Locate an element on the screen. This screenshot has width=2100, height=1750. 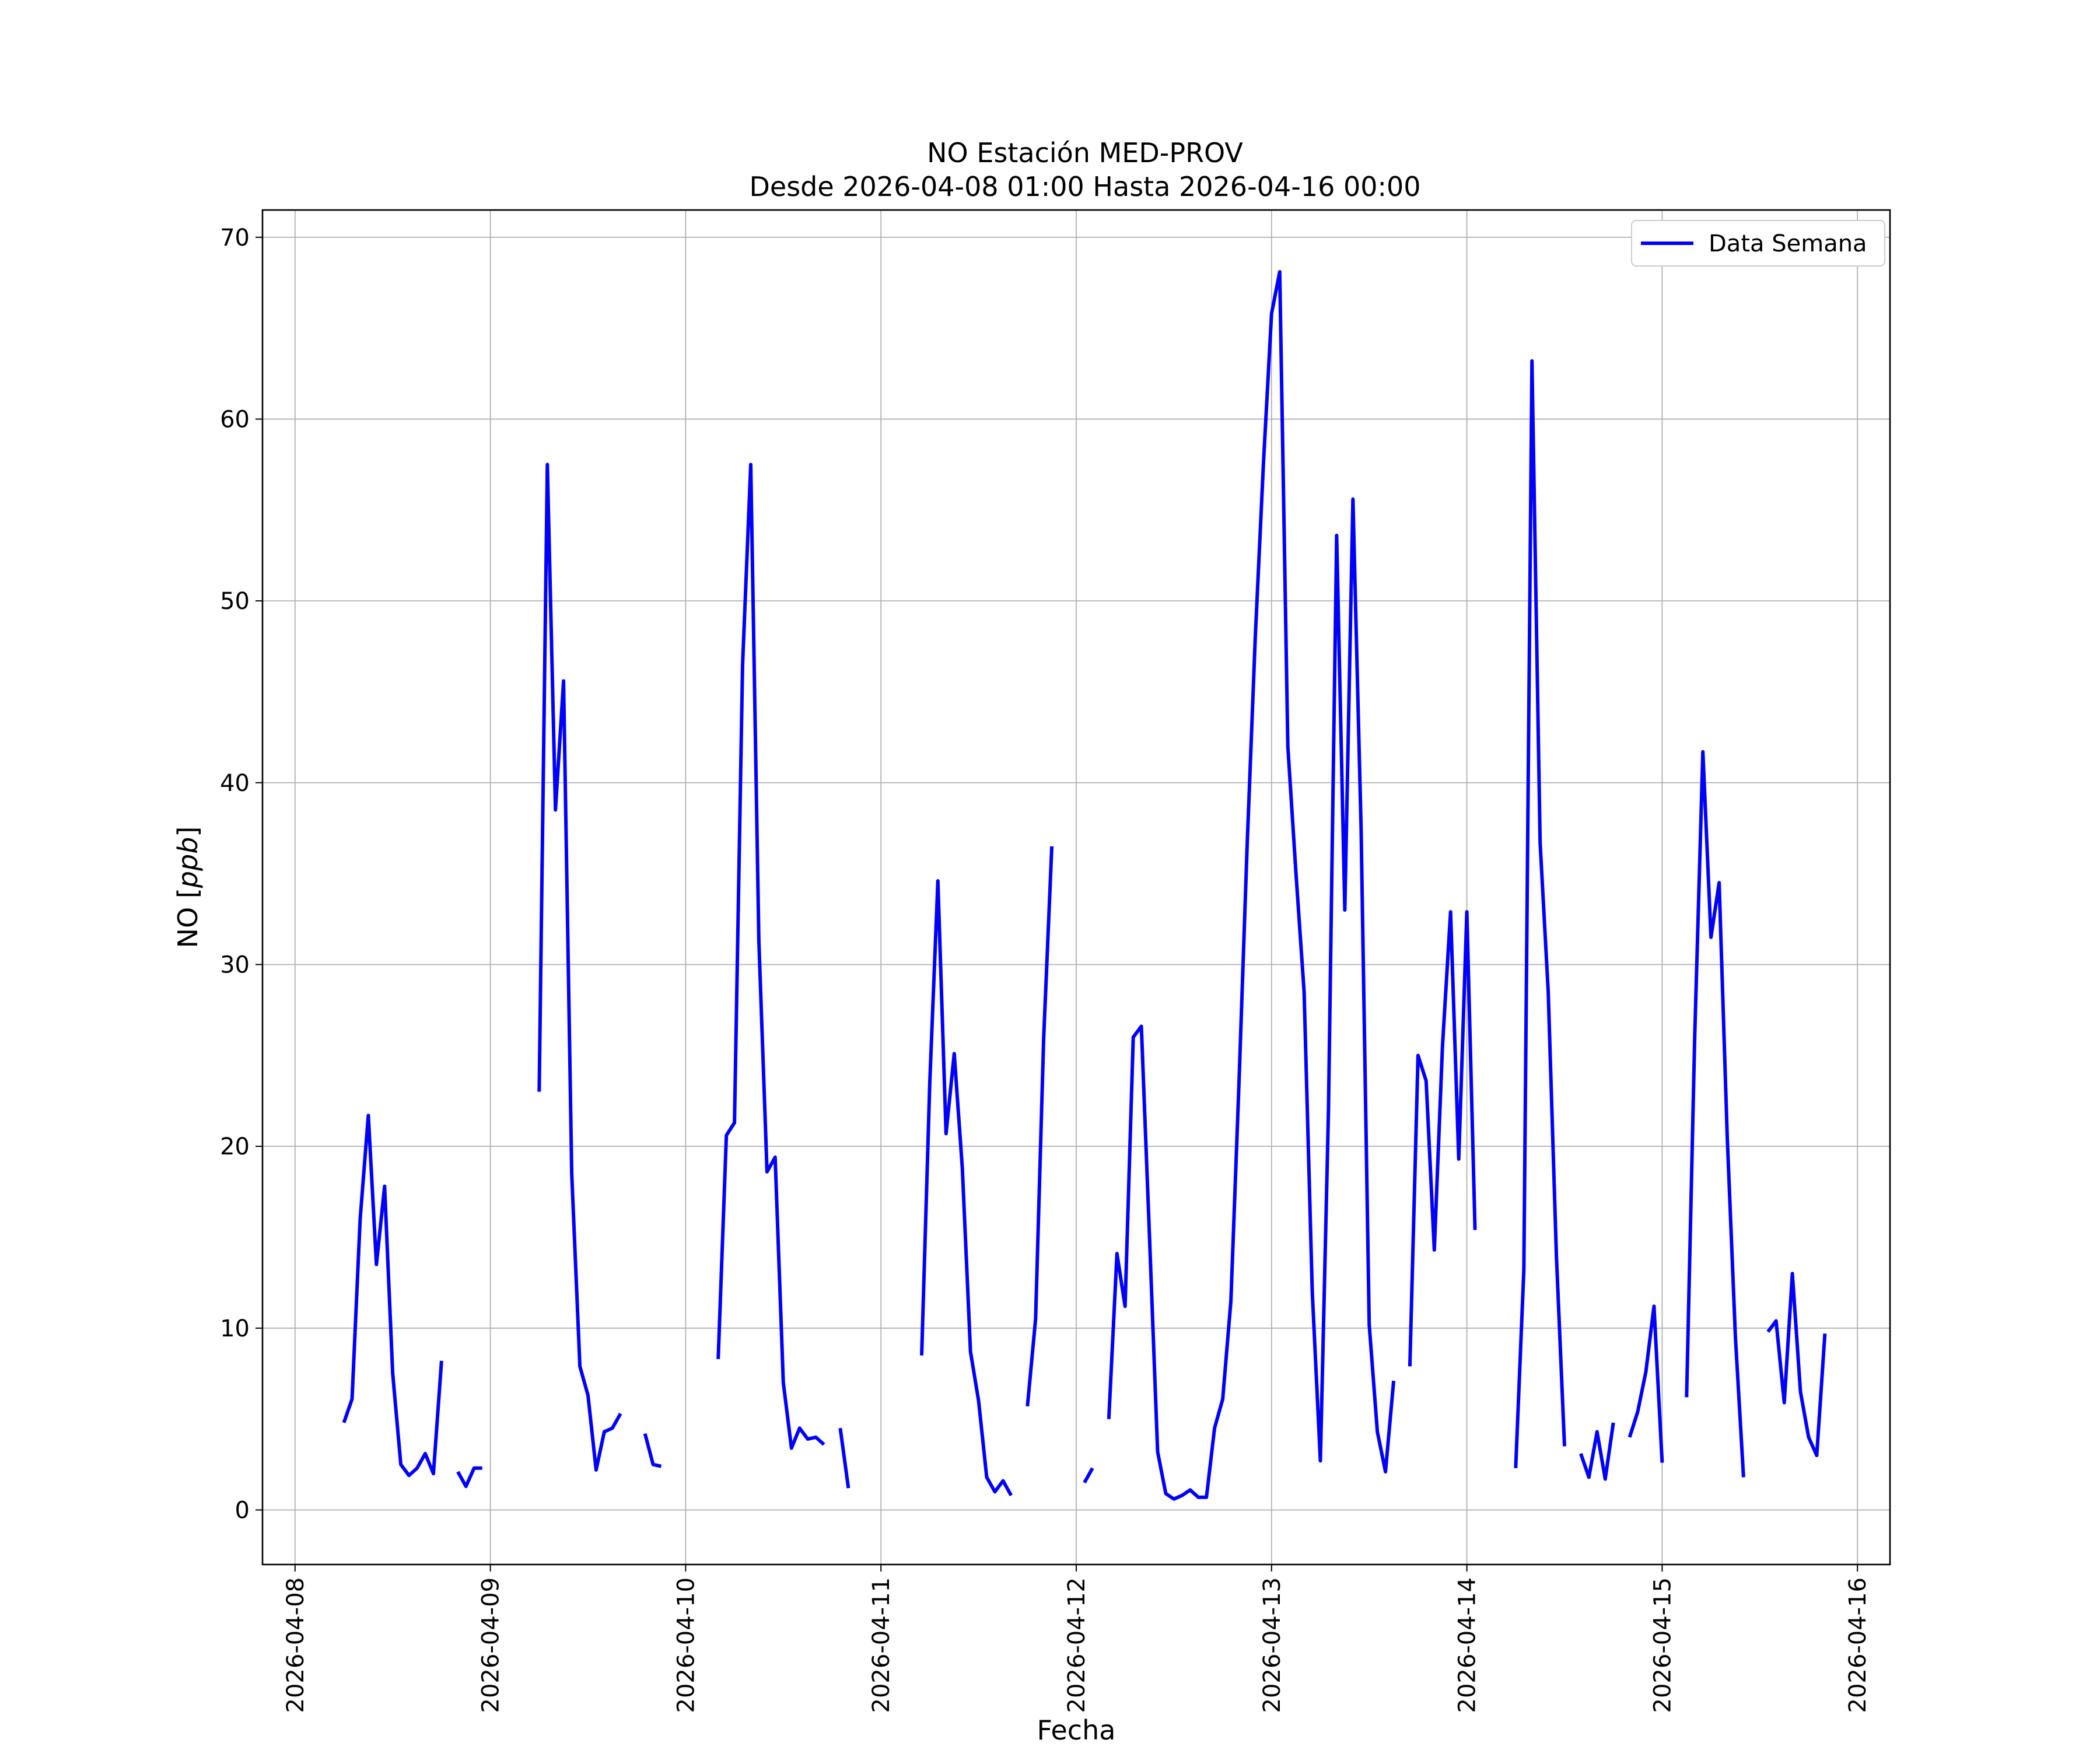
x-tick-label: 2026-04-16 is located at coordinates (1858, 1645).